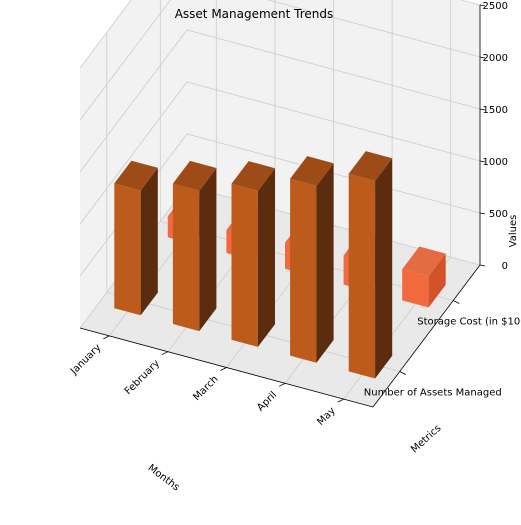 This screenshot has height=525, width=521. Describe the element at coordinates (149, 241) in the screenshot. I see `bar-assets-january-side` at that location.